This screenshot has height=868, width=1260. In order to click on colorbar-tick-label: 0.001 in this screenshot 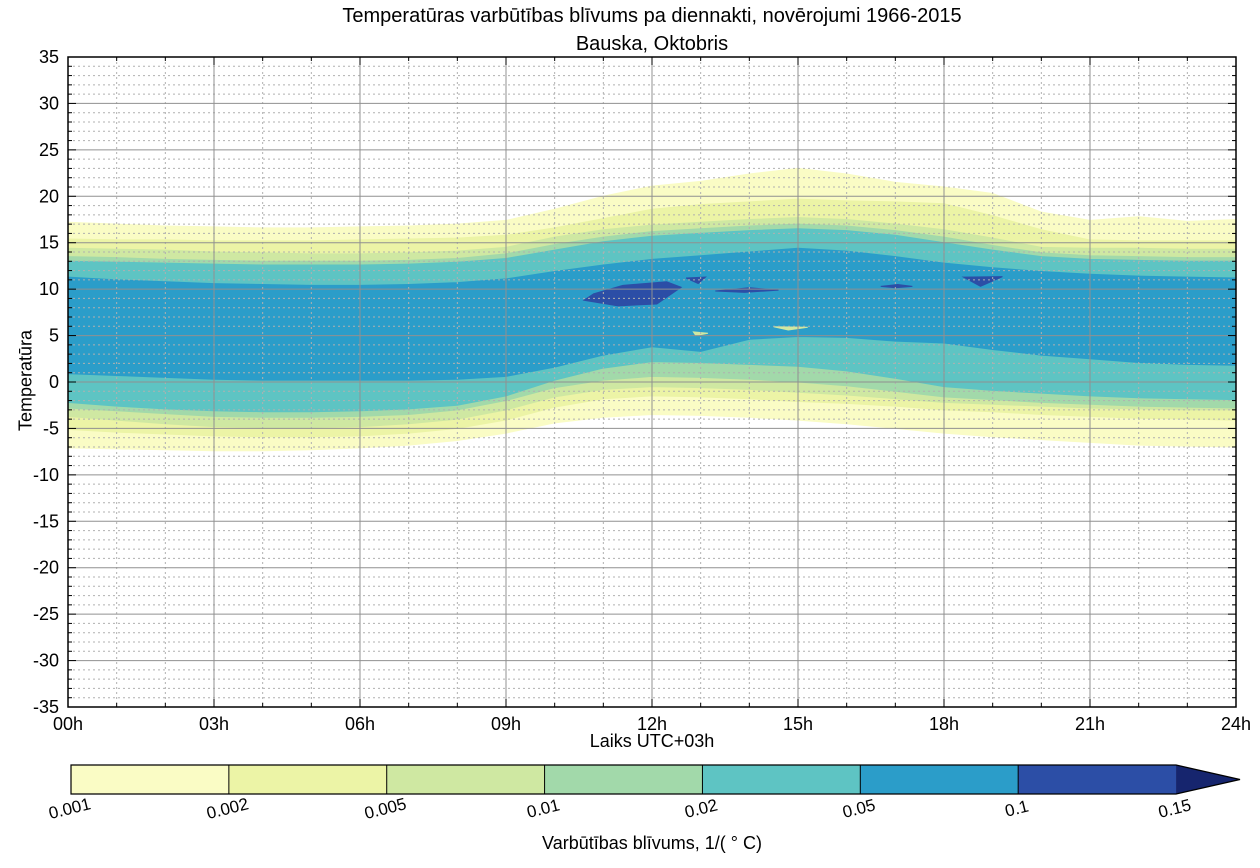, I will do `click(70, 808)`.